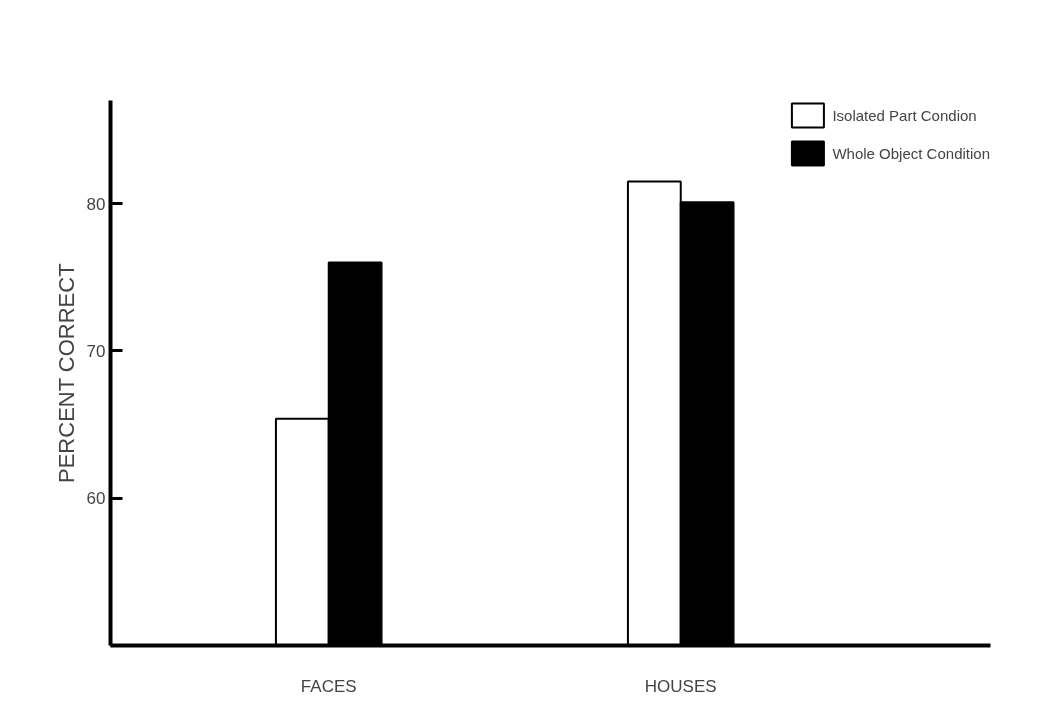 The width and height of the screenshot is (1051, 722). I want to click on x-tick-label: HOUSES, so click(680, 686).